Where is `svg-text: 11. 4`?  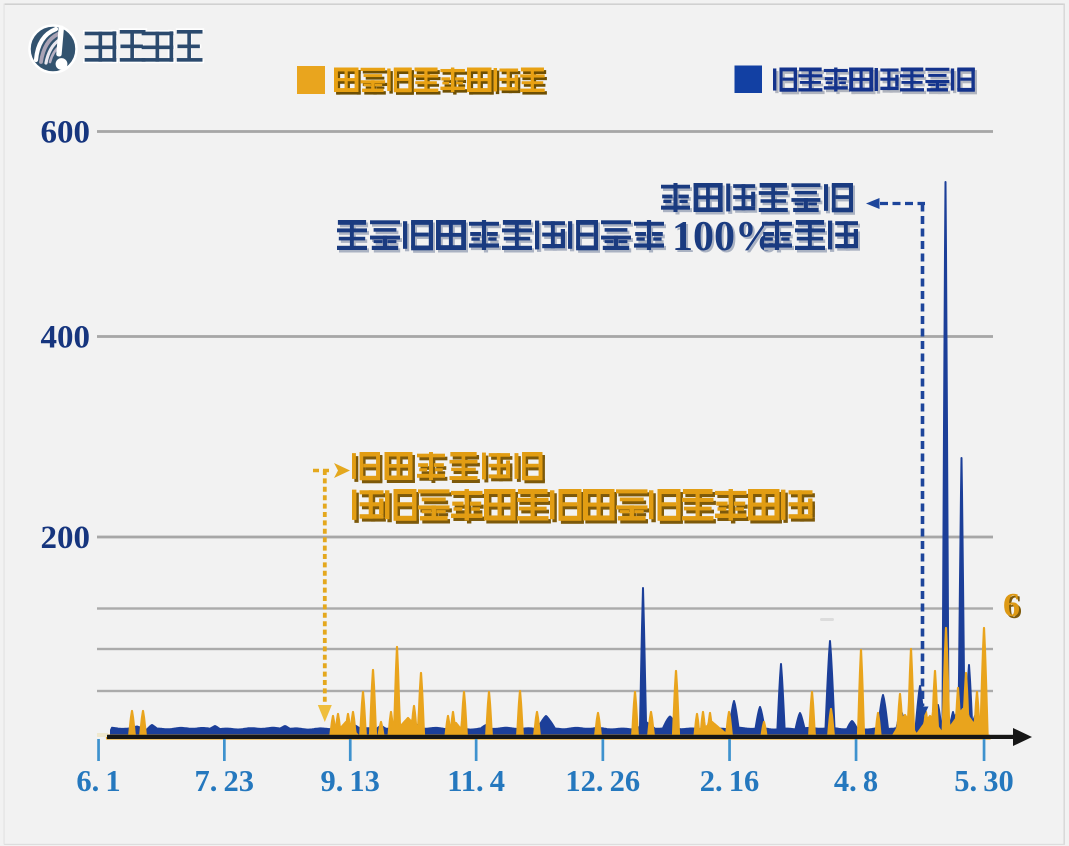 svg-text: 11. 4 is located at coordinates (476, 781).